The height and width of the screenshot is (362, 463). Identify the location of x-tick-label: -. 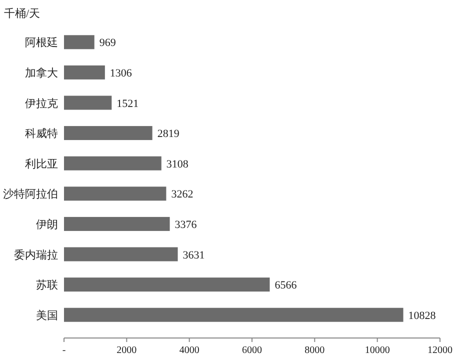
(64, 350).